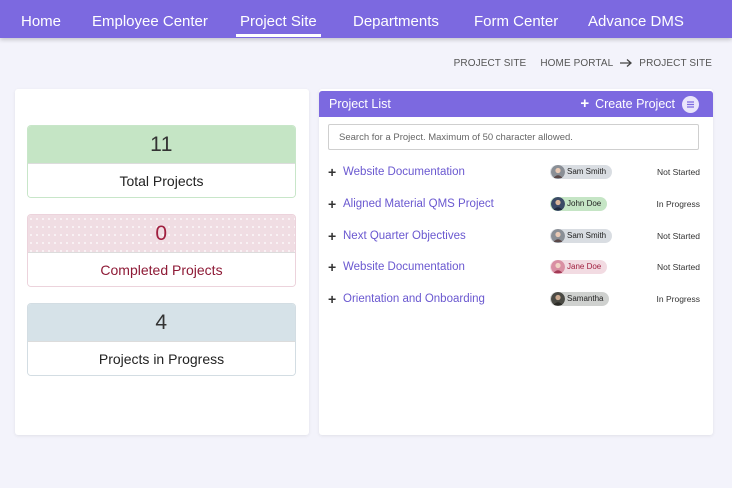 The height and width of the screenshot is (488, 732). What do you see at coordinates (161, 269) in the screenshot?
I see `completed-projects-label: Completed Projects` at bounding box center [161, 269].